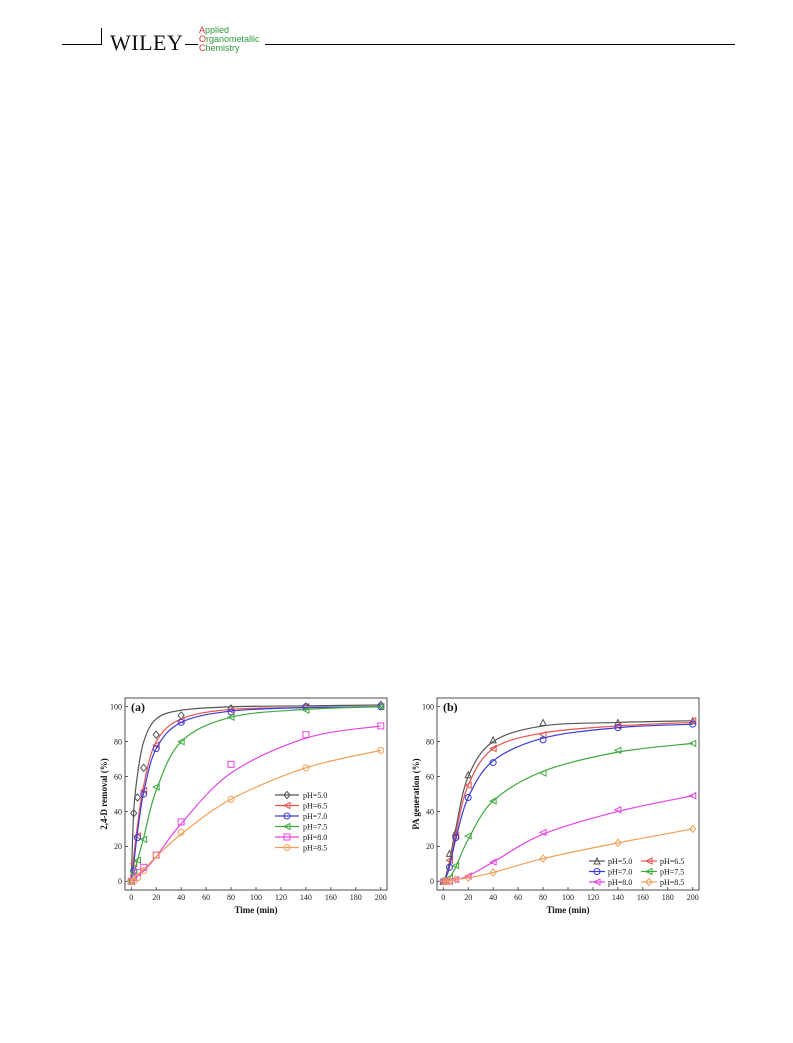 This screenshot has width=793, height=1043. I want to click on chart-b-legend-label-1: pH=6.5, so click(672, 861).